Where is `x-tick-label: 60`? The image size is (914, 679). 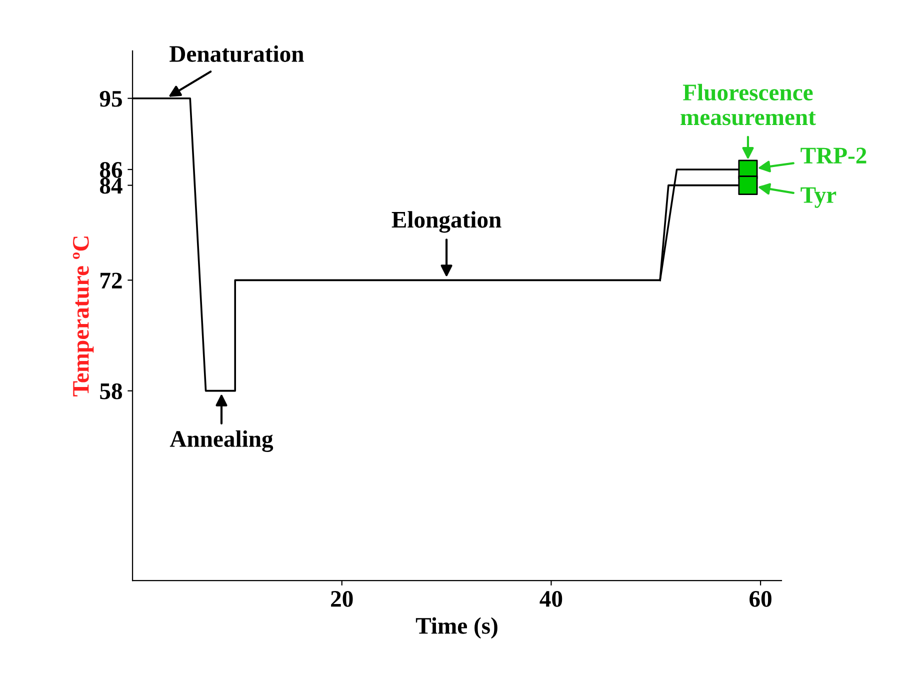
x-tick-label: 60 is located at coordinates (761, 598).